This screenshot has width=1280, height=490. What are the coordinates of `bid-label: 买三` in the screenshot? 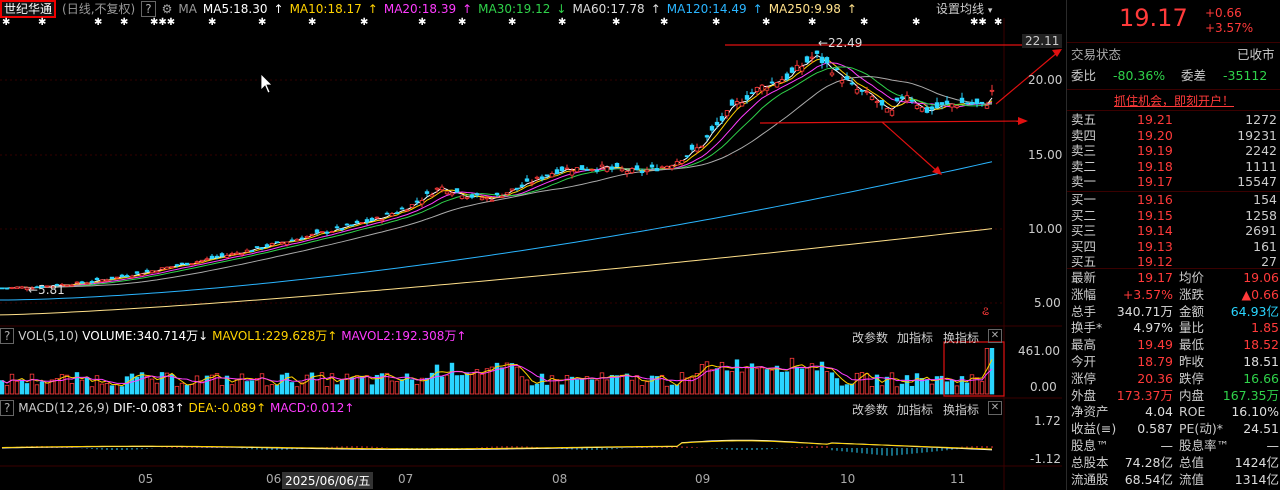 It's located at (1084, 231).